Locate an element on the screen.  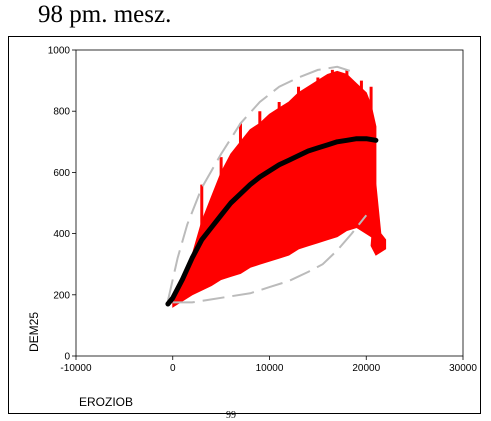
y-tick-label: 1000 is located at coordinates (59, 51).